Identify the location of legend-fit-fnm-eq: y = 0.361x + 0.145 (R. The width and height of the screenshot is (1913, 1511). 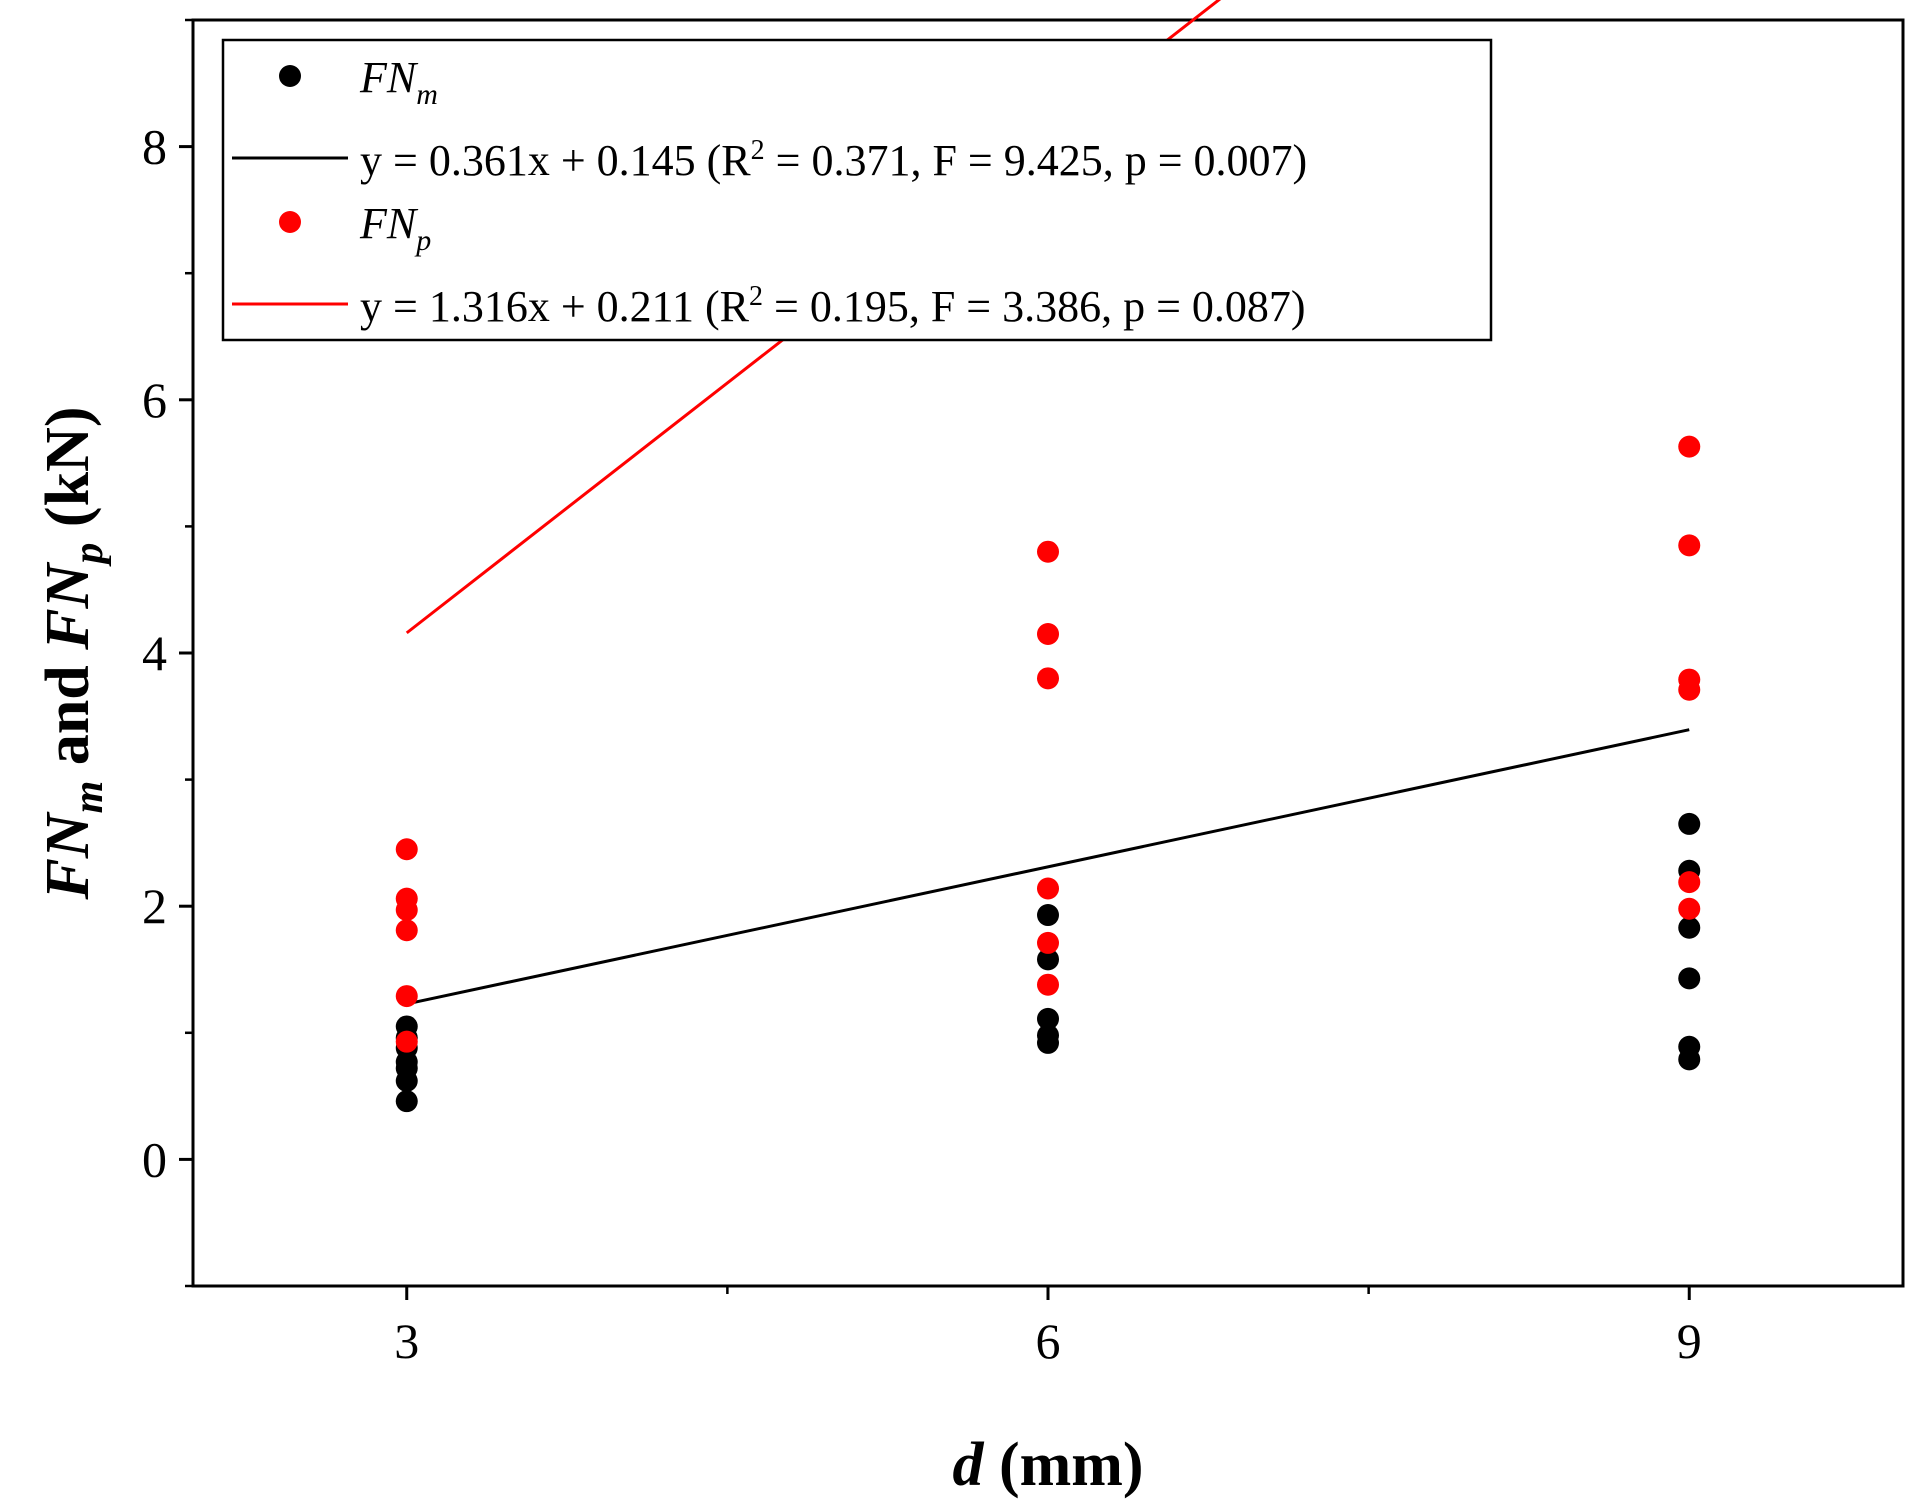
(555, 160).